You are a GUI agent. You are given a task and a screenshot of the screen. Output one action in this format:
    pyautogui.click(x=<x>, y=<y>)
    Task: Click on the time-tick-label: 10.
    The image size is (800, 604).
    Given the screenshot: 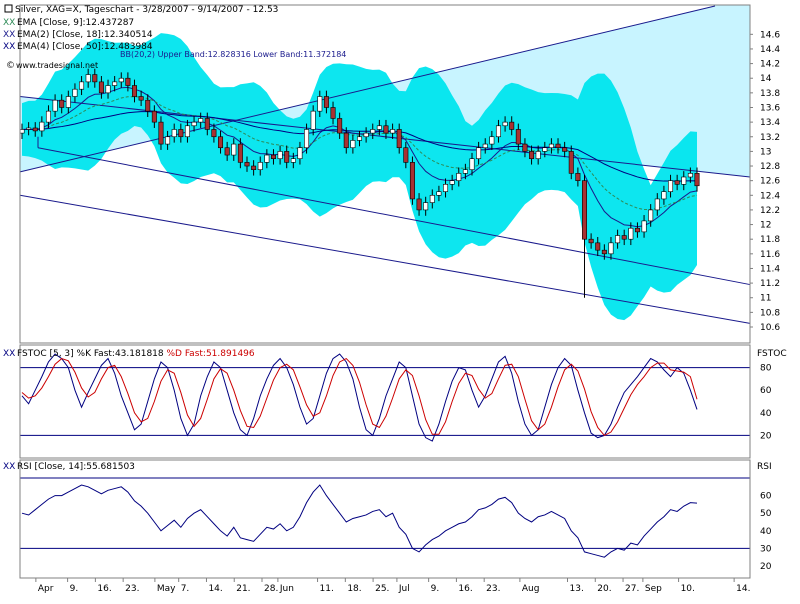 What is the action you would take?
    pyautogui.click(x=688, y=589)
    